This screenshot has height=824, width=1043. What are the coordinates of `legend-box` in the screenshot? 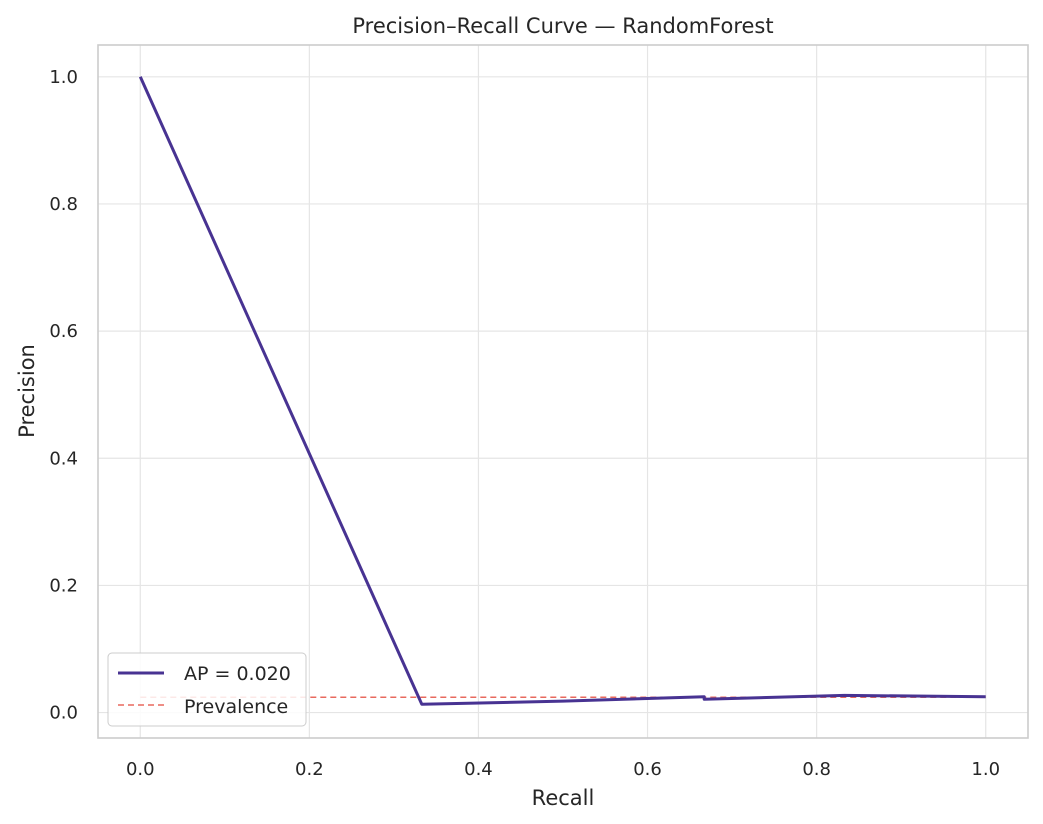 It's located at (207, 689).